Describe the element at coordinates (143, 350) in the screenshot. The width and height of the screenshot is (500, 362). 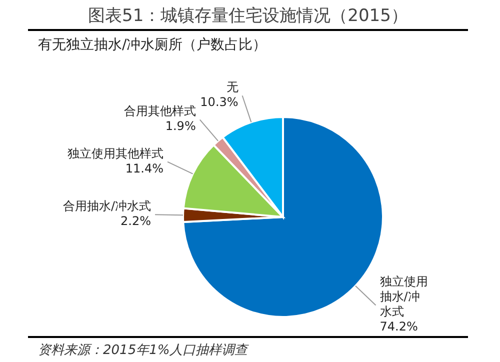
I see `text: 资料来源：2015年1%人口抽样调查` at that location.